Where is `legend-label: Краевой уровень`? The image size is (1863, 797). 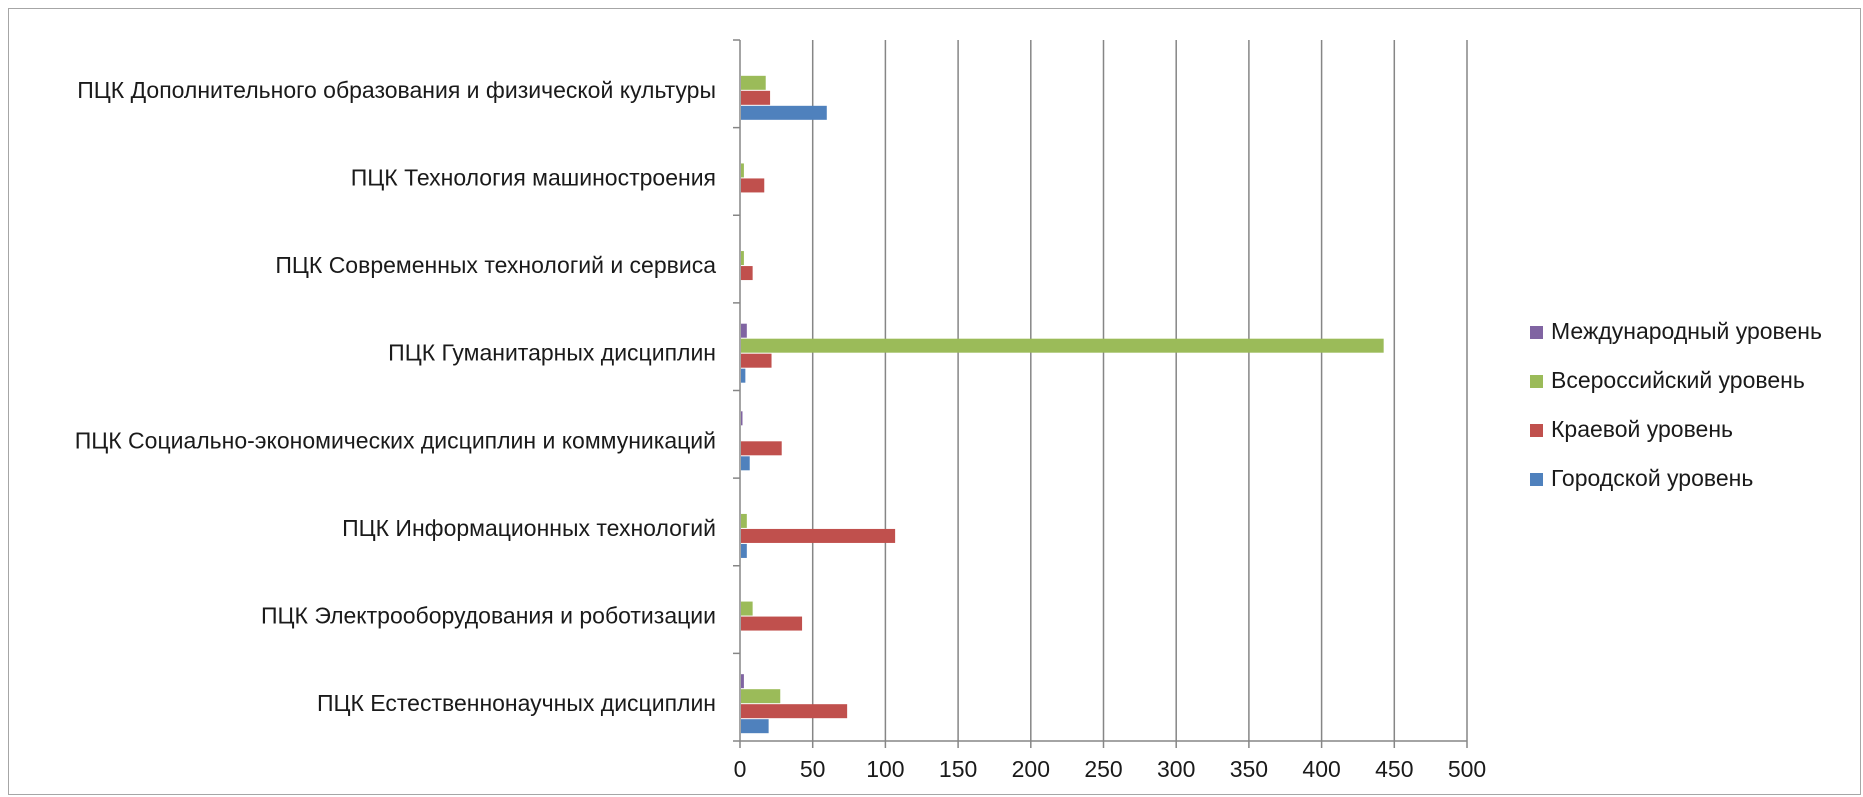 legend-label: Краевой уровень is located at coordinates (1642, 429).